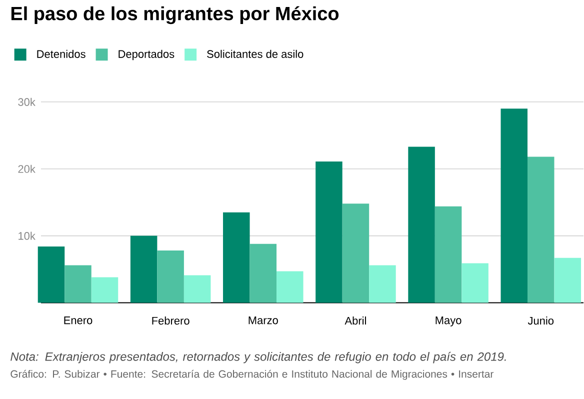 This screenshot has height=399, width=584. Describe the element at coordinates (78, 320) in the screenshot. I see `x-tick-label: Enero` at that location.